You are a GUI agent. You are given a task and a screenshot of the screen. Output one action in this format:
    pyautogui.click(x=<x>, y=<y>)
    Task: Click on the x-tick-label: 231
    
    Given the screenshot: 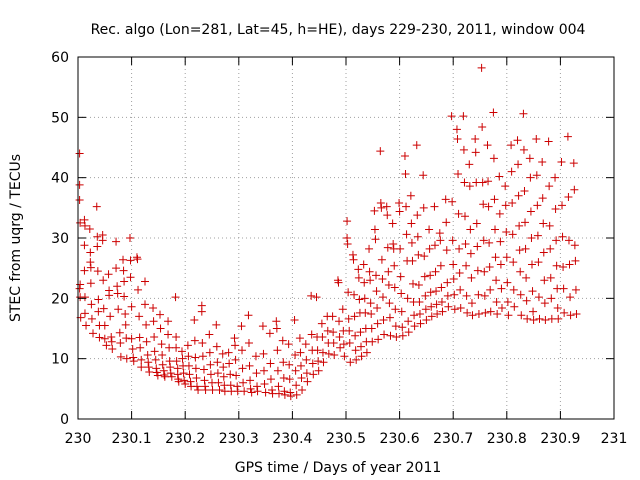 What is the action you would take?
    pyautogui.click(x=614, y=439)
    